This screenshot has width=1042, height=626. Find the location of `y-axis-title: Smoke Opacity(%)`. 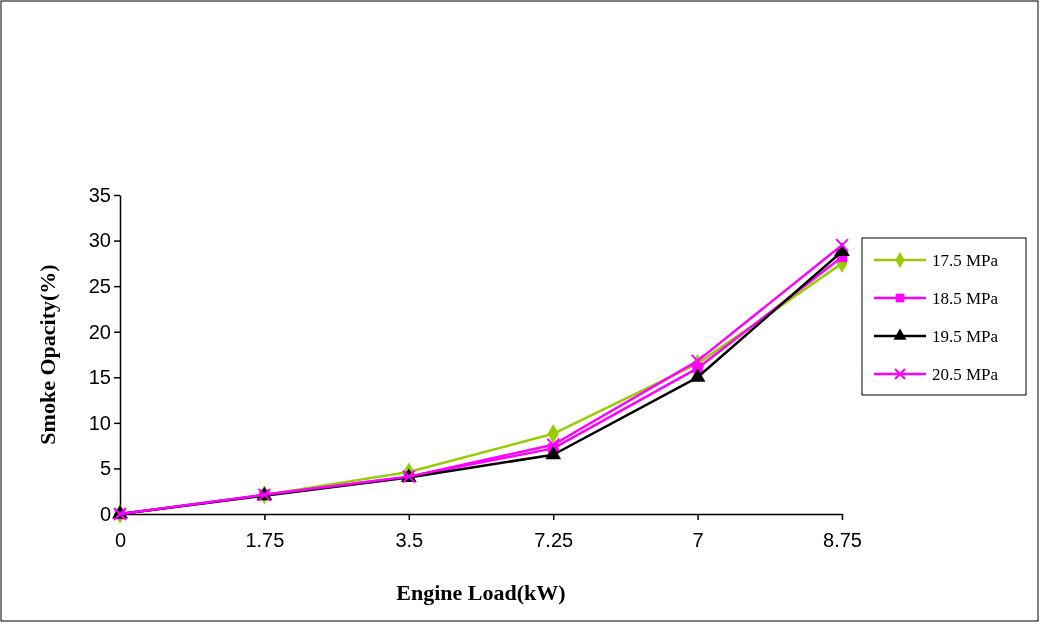

y-axis-title: Smoke Opacity(%) is located at coordinates (47, 354).